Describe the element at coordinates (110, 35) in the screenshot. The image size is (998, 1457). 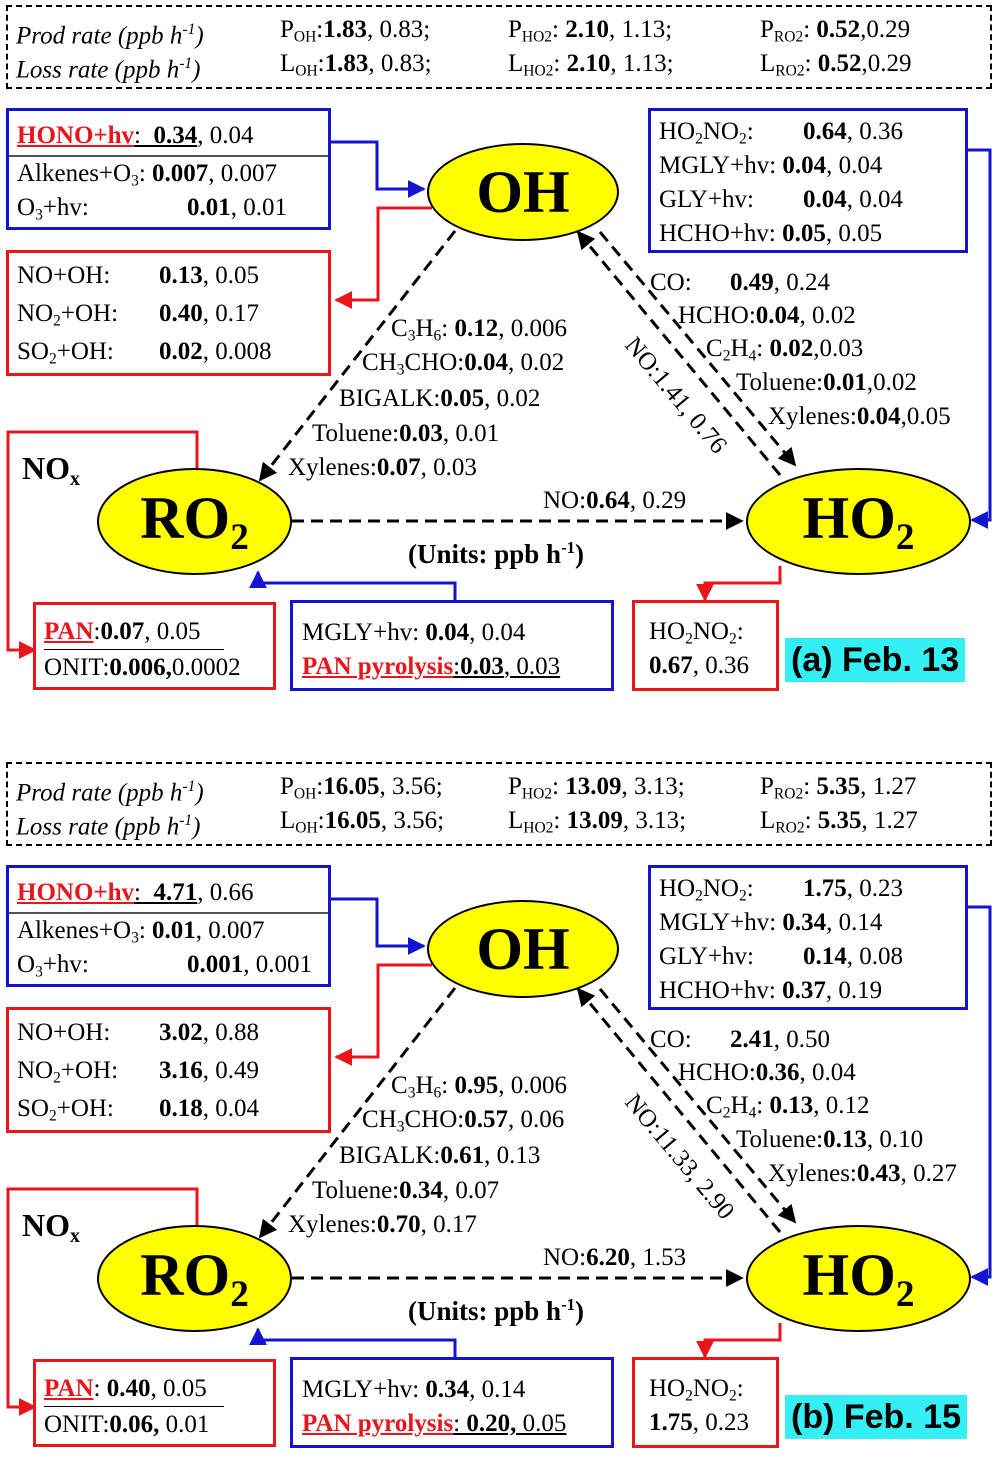
I see `prod-rate-label: Prod rate (ppb h-1)` at that location.